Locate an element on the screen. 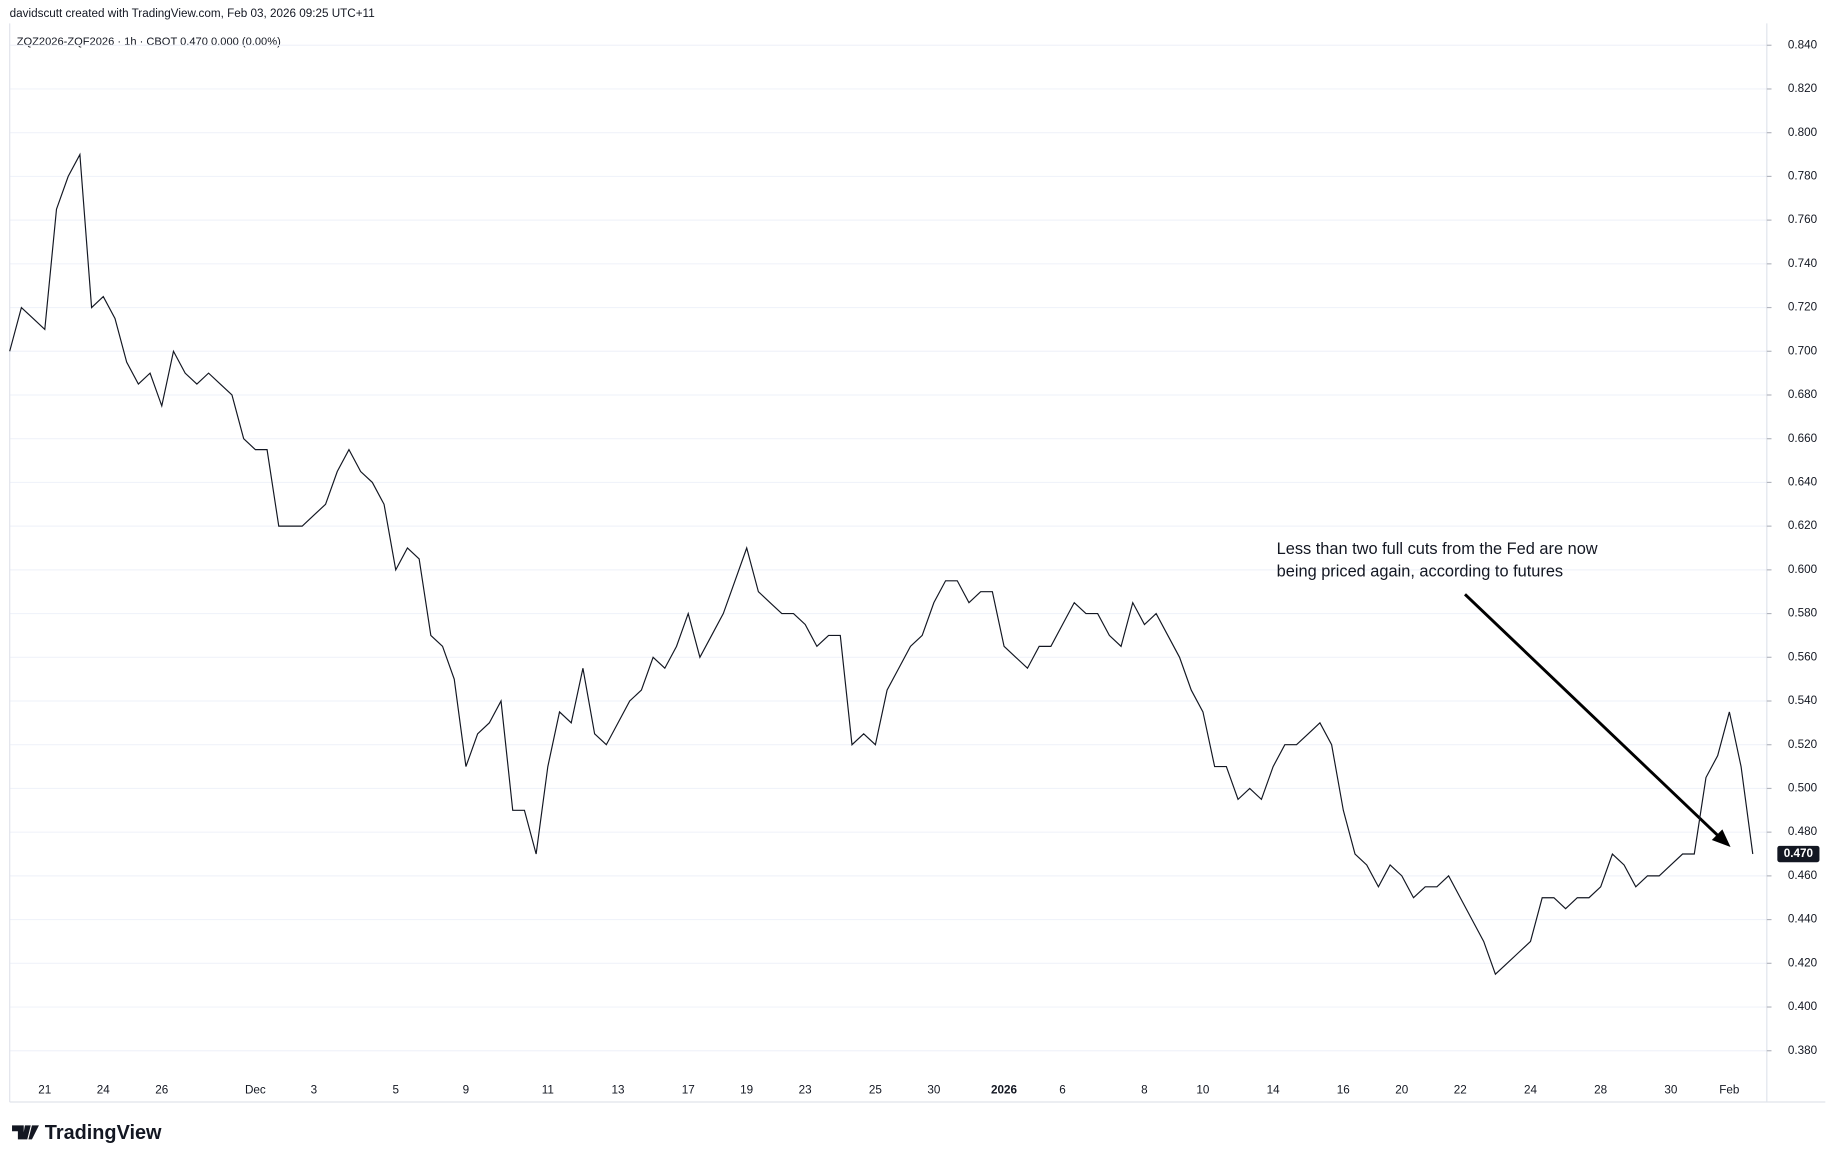  logo: TradingView is located at coordinates (87, 1133).